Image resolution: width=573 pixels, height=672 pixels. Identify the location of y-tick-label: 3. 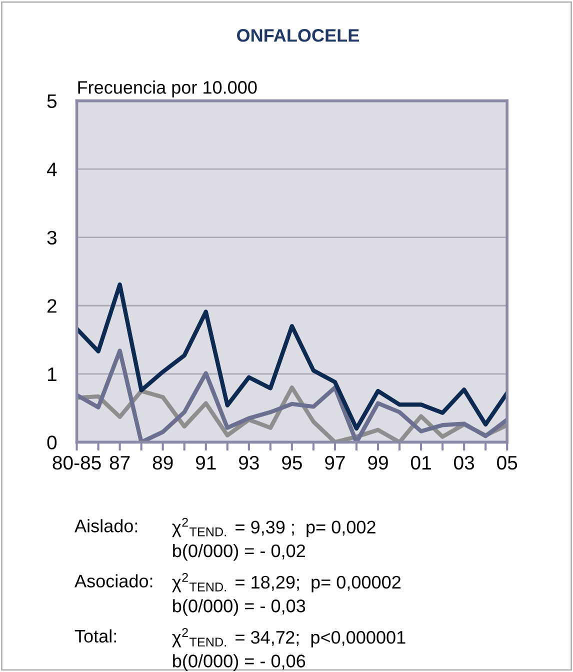
(51, 237).